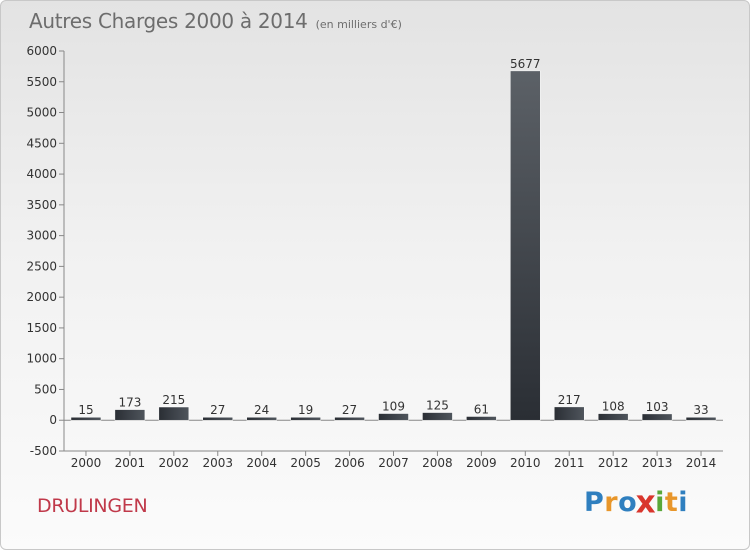 The width and height of the screenshot is (750, 550). Describe the element at coordinates (217, 463) in the screenshot. I see `x-tick-label: 2003` at that location.